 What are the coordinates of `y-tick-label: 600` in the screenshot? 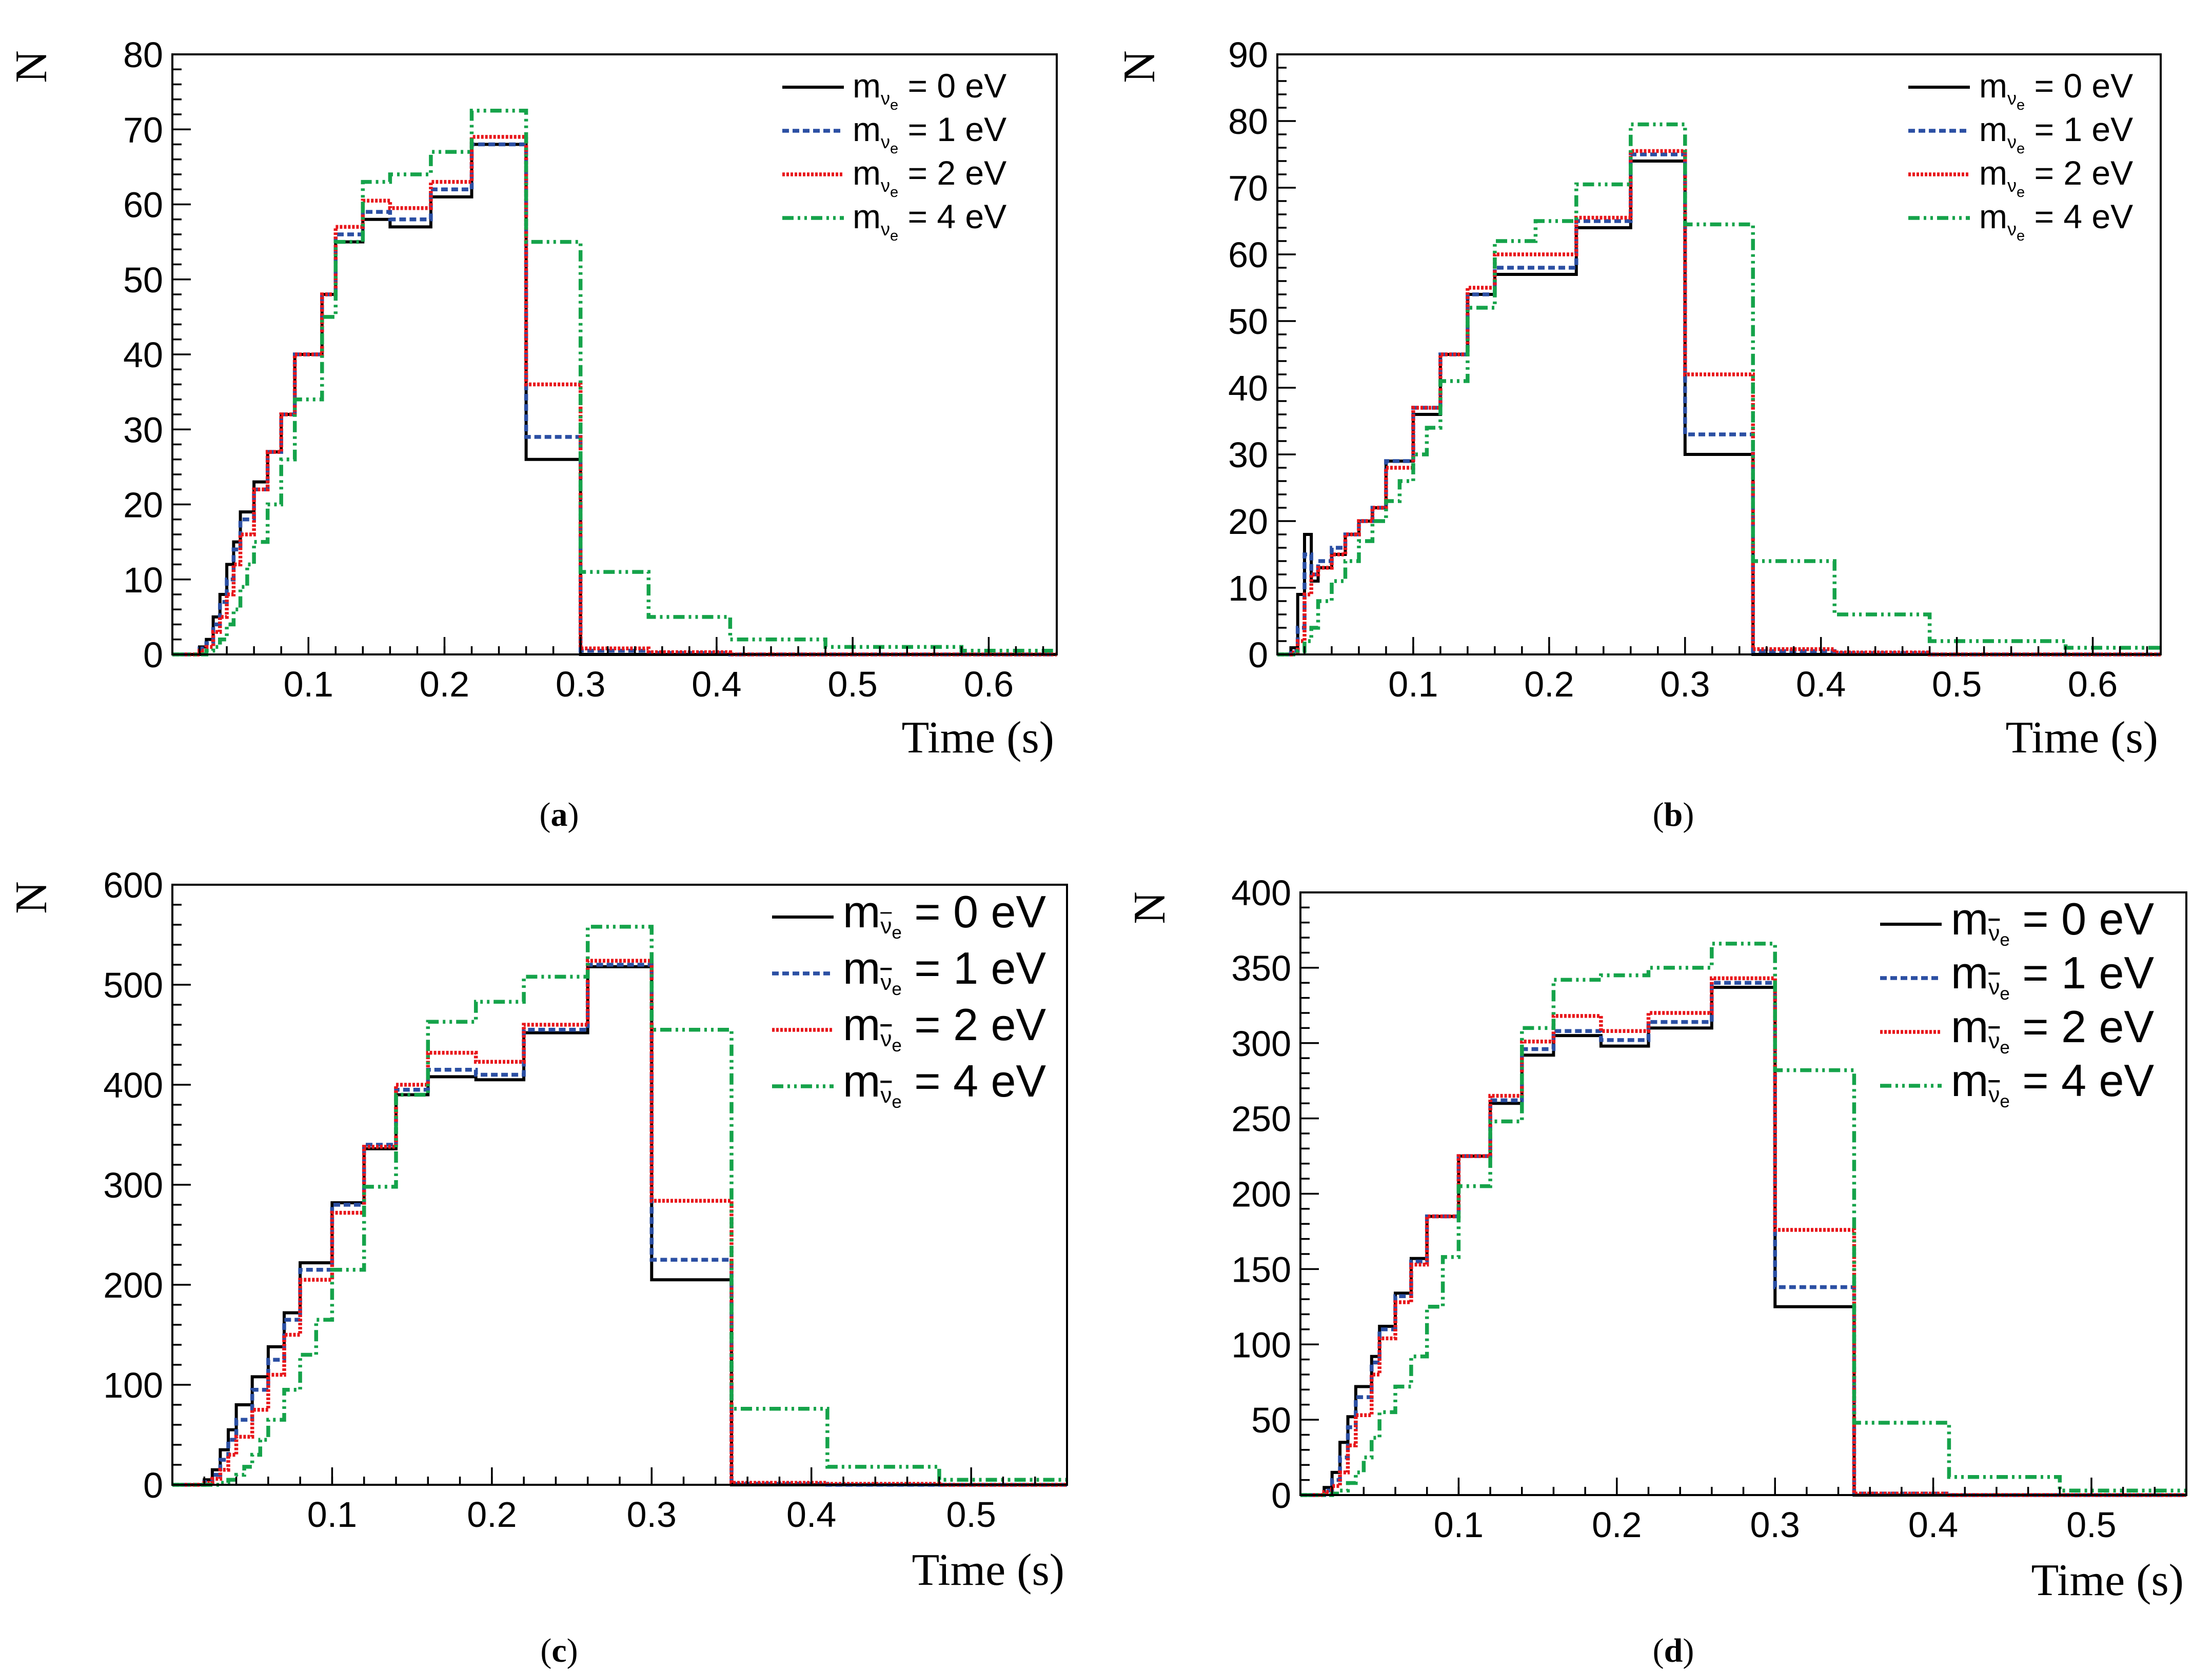 It's located at (133, 885).